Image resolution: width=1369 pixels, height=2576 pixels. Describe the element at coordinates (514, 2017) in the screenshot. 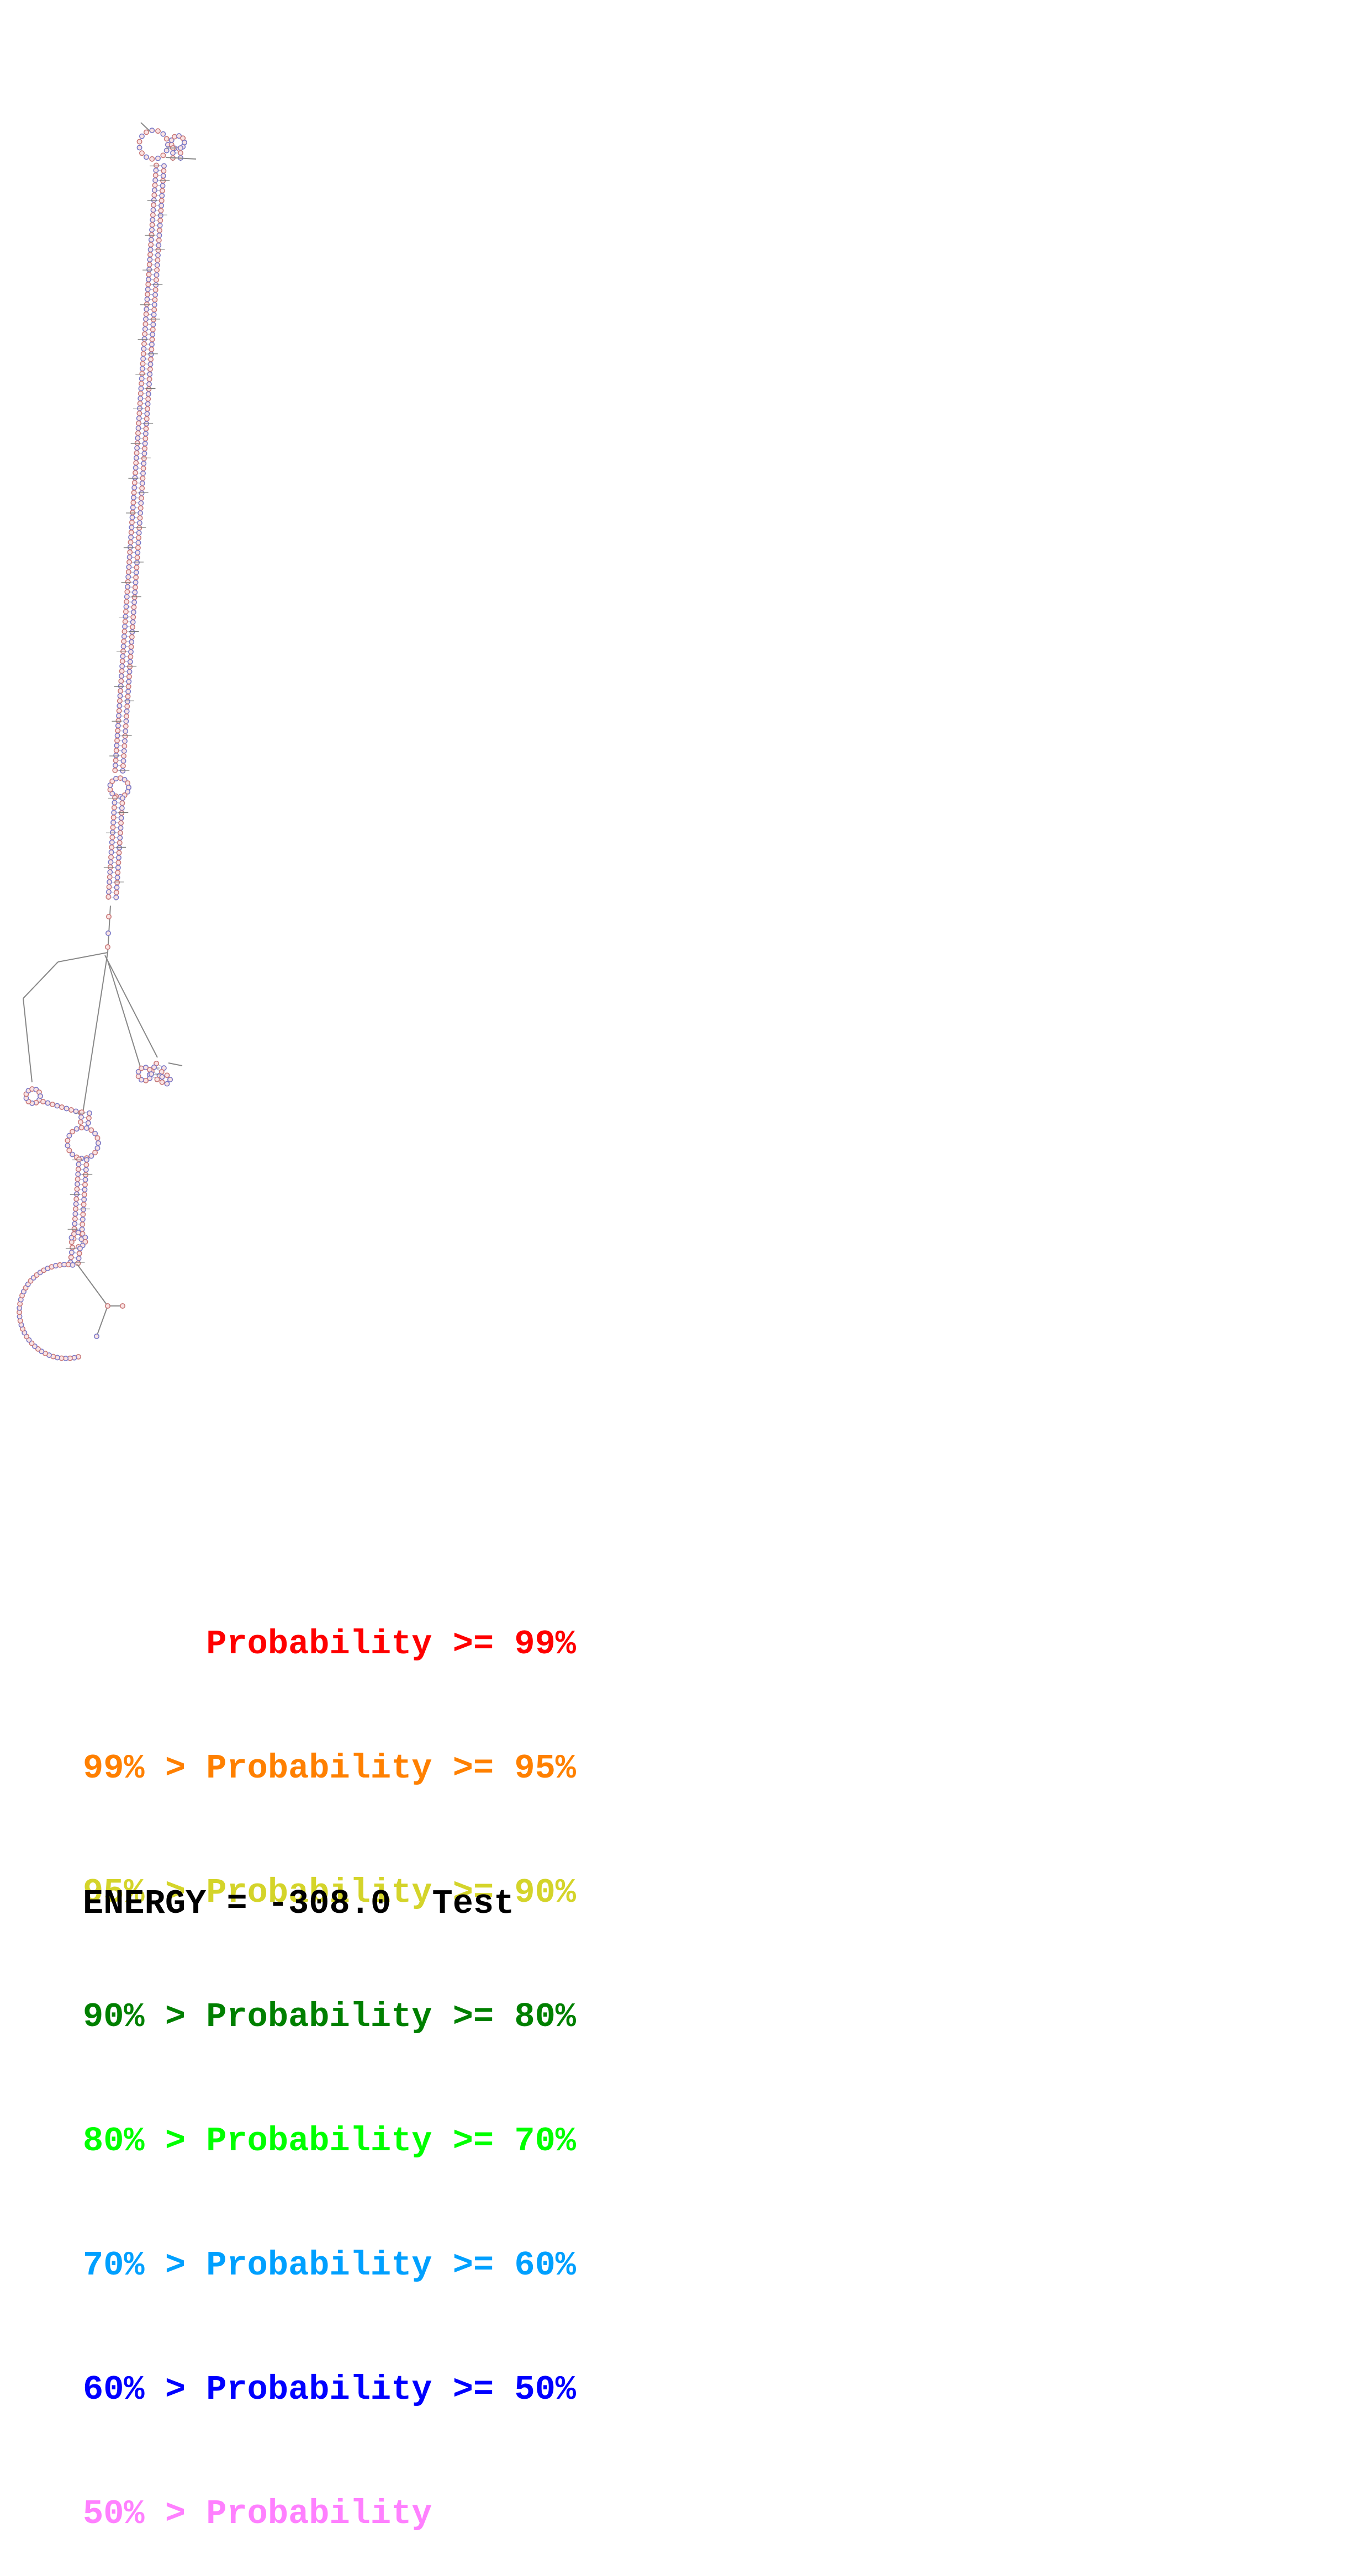

I see `legend-suffix: >= 80%` at that location.